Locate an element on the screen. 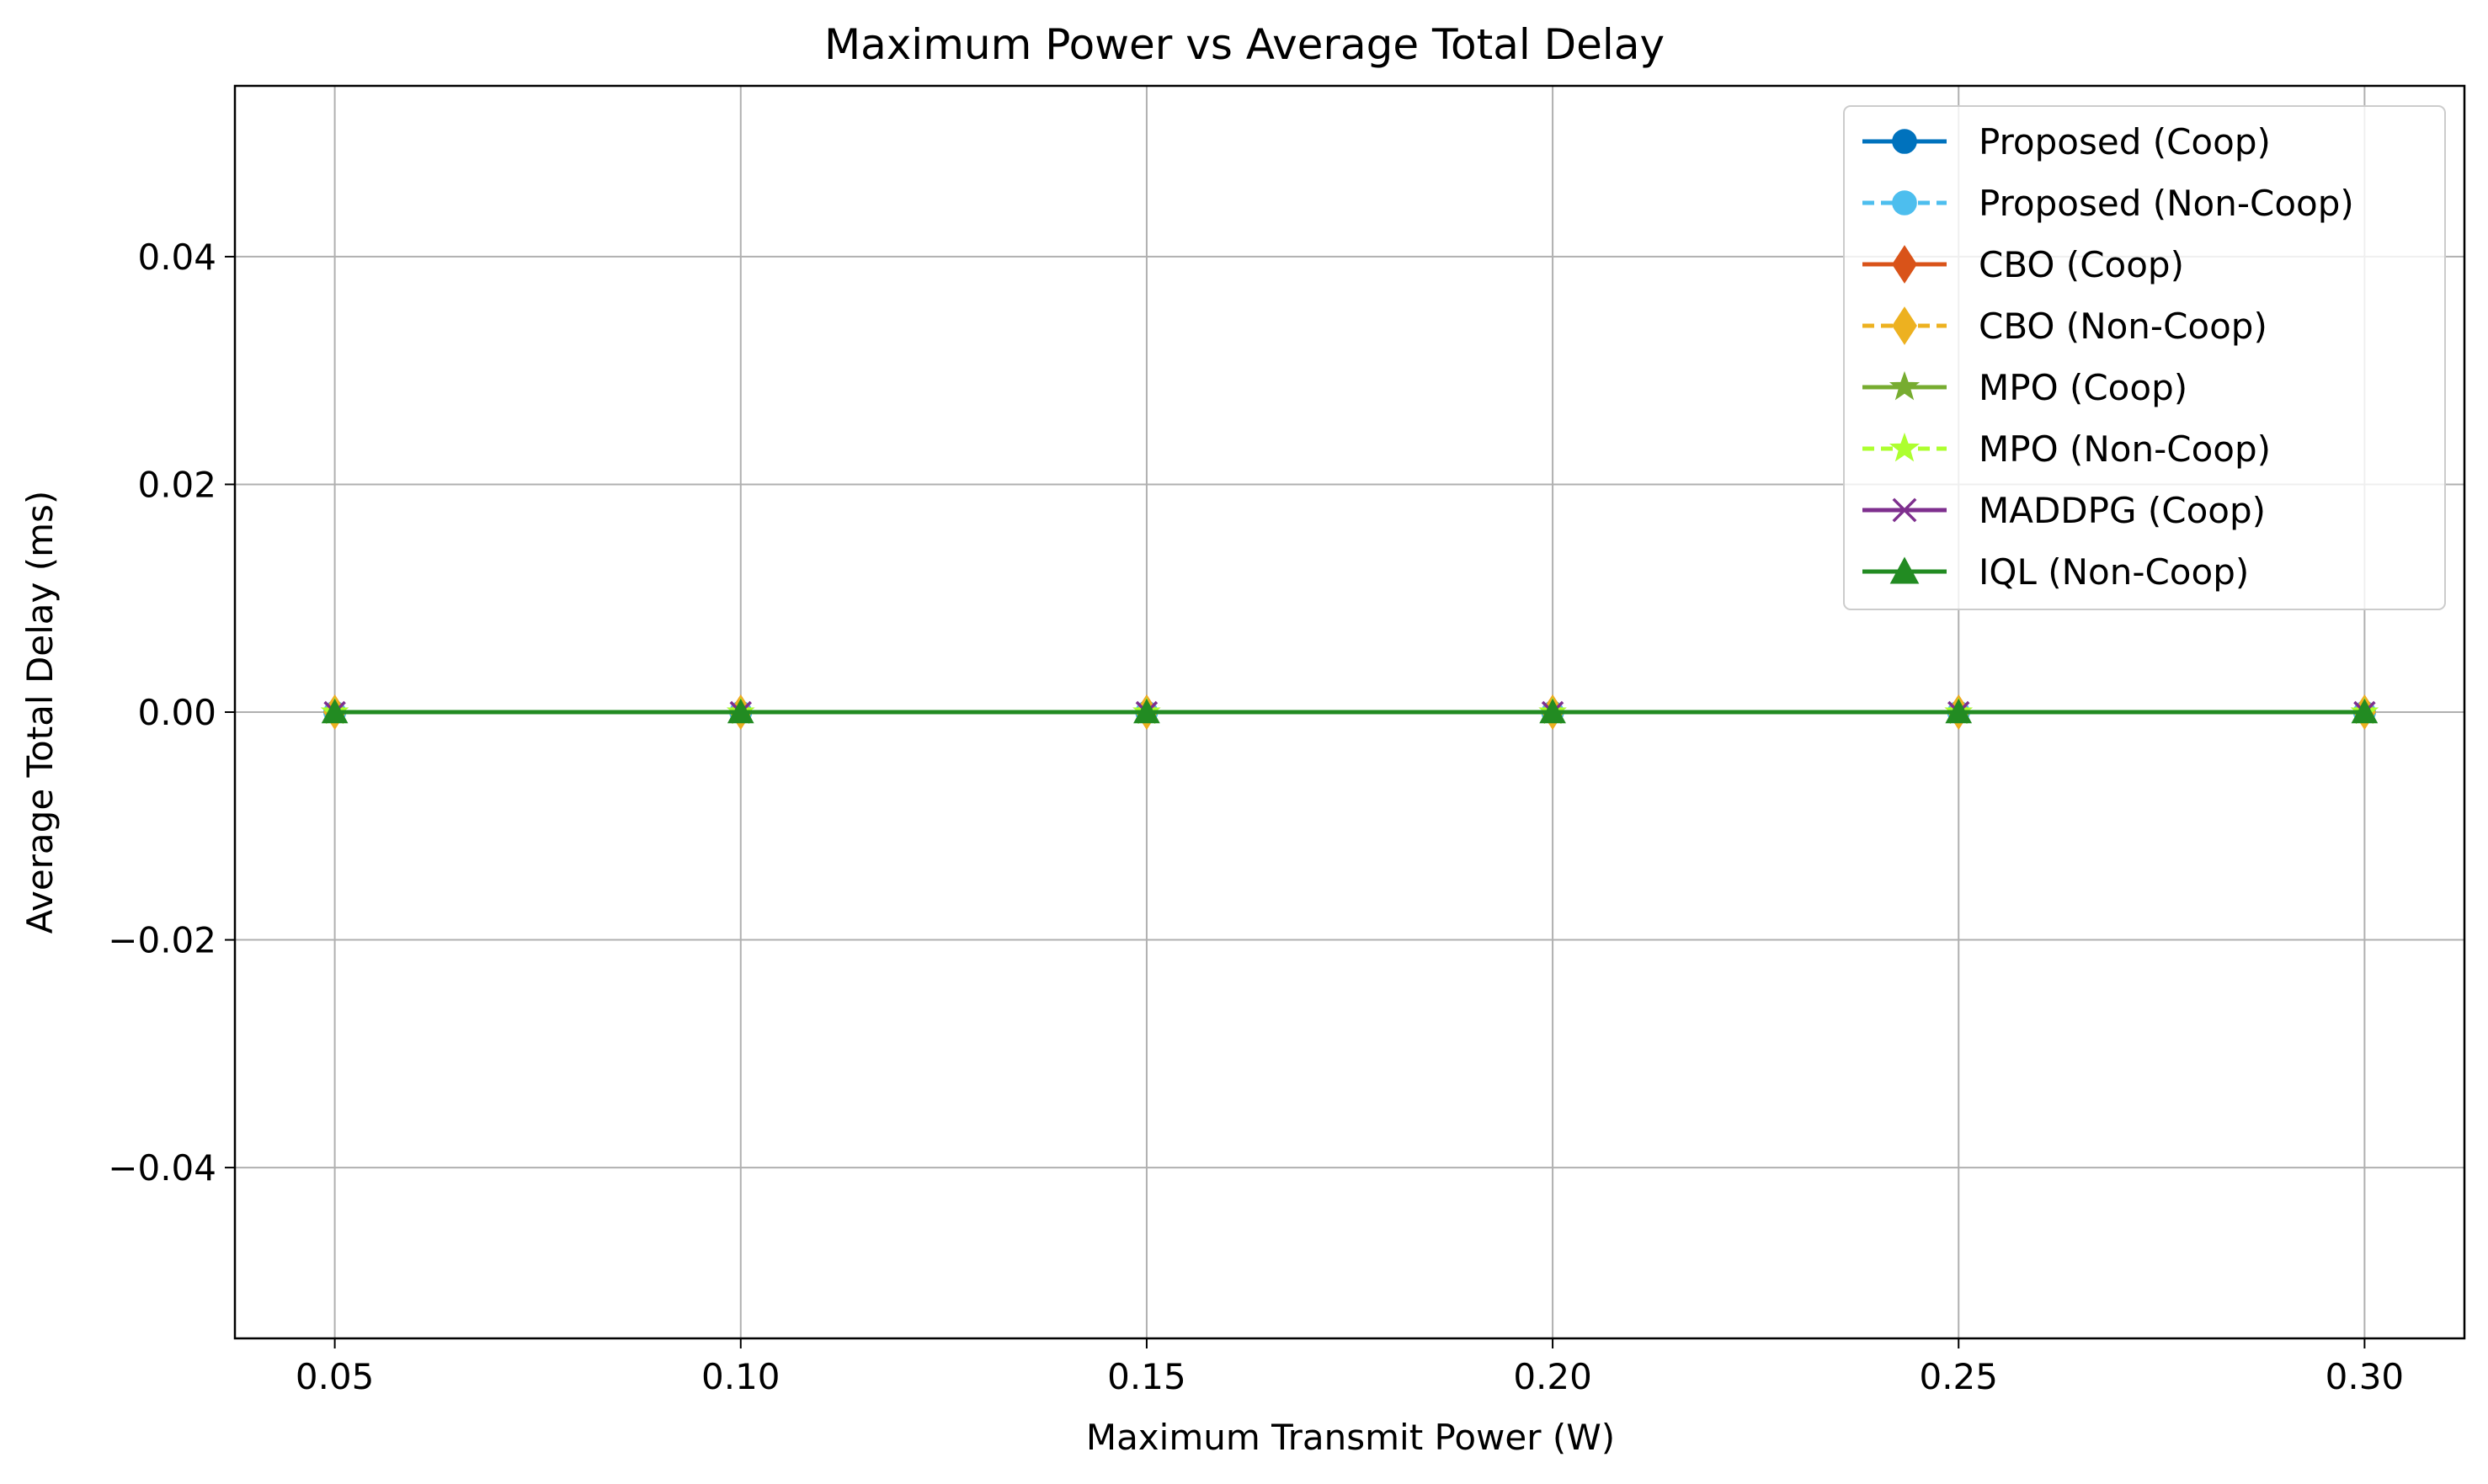  x-tick-label: 0.05 is located at coordinates (335, 1376).